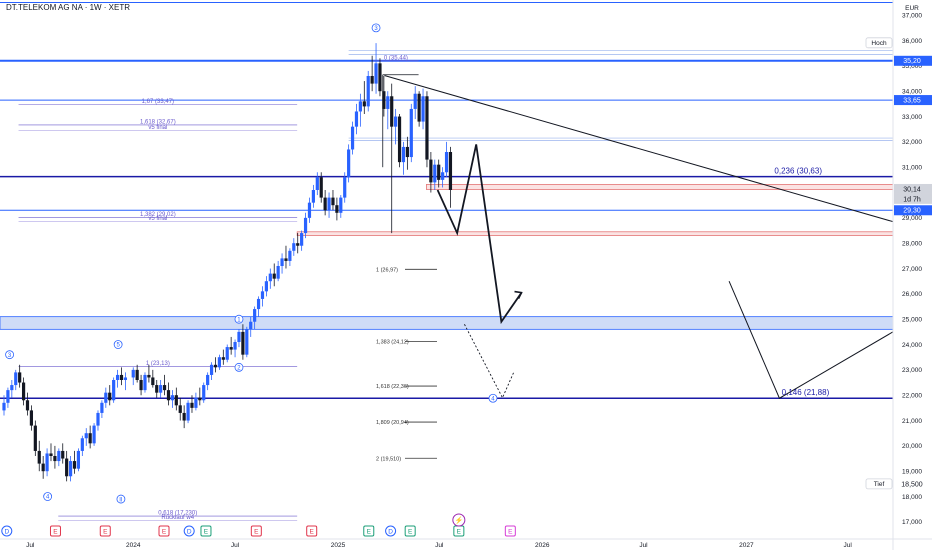 Image resolution: width=932 pixels, height=550 pixels. What do you see at coordinates (158, 122) in the screenshot?
I see `fib-label: 1,618 (32,67)` at bounding box center [158, 122].